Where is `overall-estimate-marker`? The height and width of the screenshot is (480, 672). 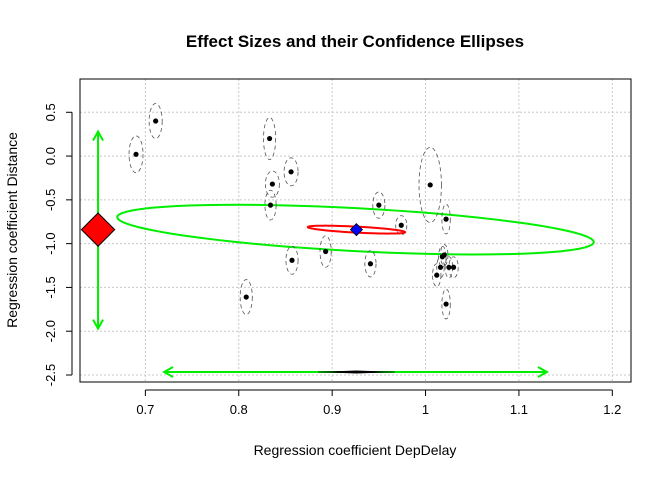 overall-estimate-marker is located at coordinates (356, 230).